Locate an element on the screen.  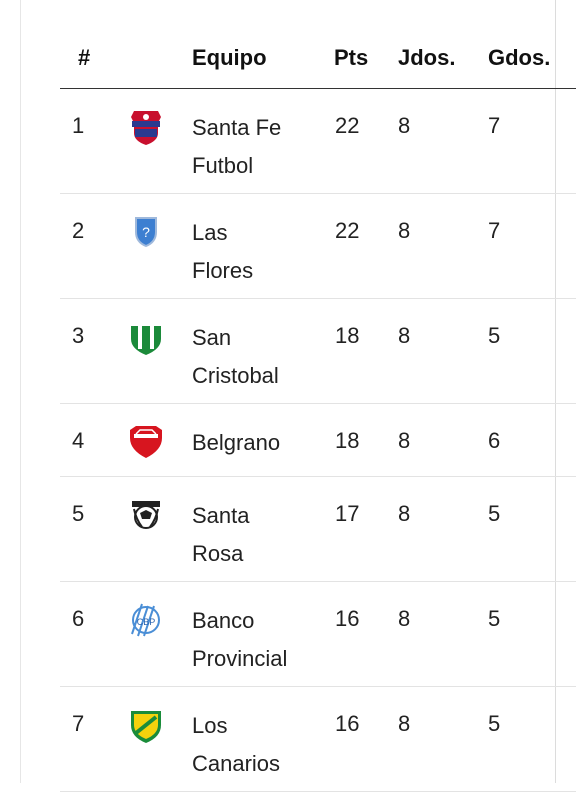
table-row: 5 Santa Rosa 17 8 5 is located at coordinates (318, 529).